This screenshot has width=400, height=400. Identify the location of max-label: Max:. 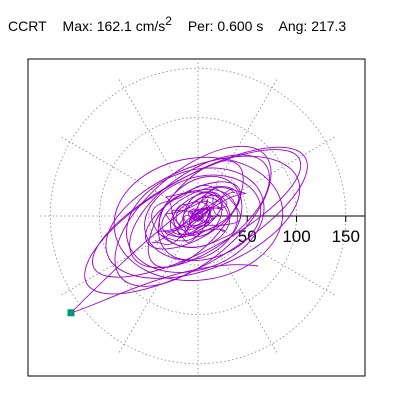
(77, 26).